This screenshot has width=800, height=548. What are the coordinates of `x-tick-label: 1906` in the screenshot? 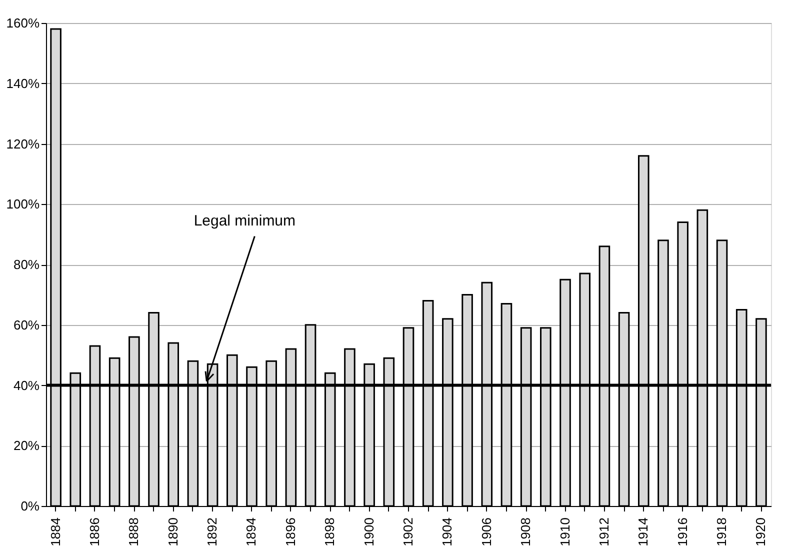 It's located at (486, 532).